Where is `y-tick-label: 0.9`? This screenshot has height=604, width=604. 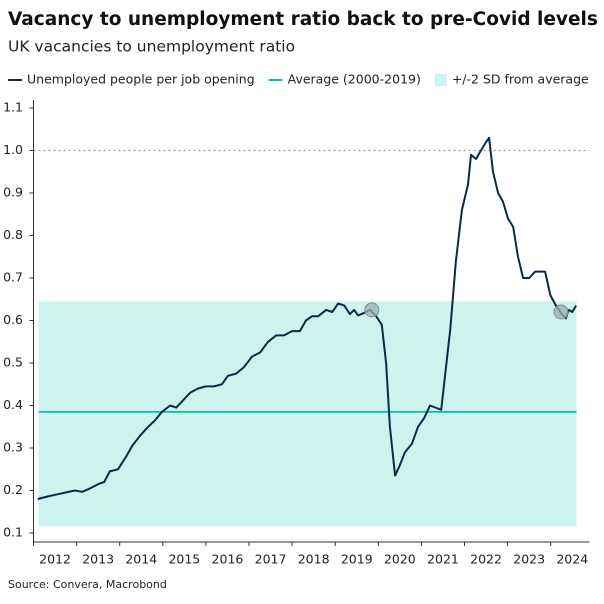
y-tick-label: 0.9 is located at coordinates (13, 192).